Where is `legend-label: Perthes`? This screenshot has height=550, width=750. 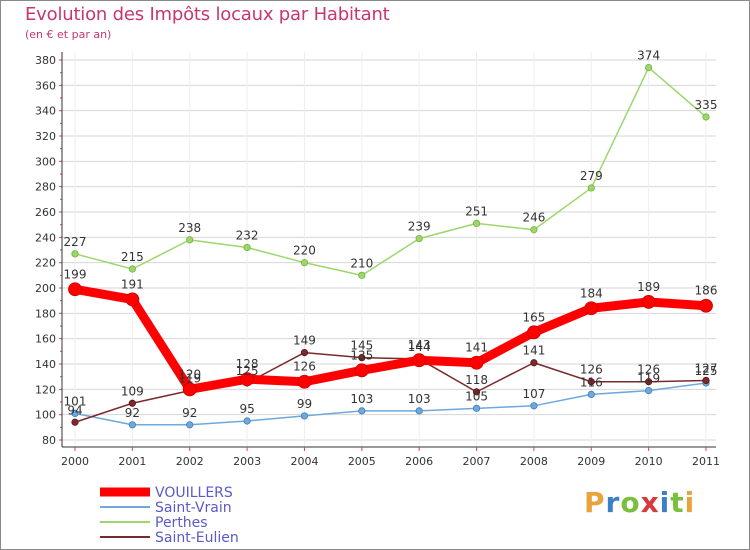
legend-label: Perthes is located at coordinates (181, 523).